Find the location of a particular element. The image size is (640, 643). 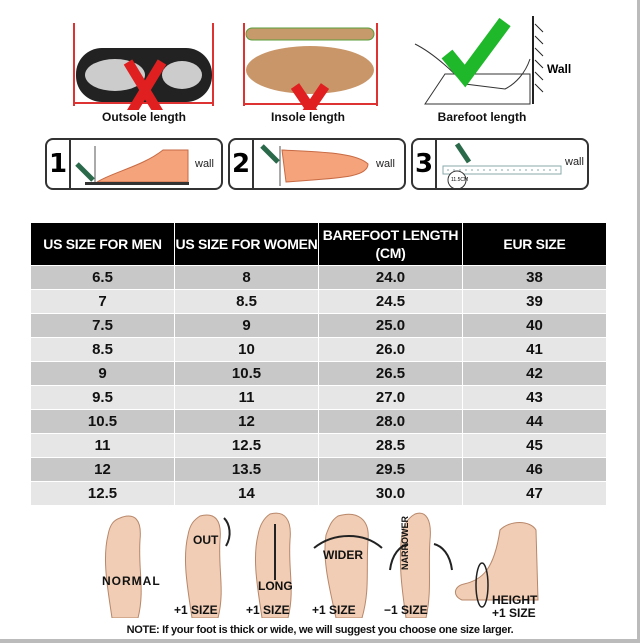

cell-barefoot-length: 24.5 is located at coordinates (390, 301).